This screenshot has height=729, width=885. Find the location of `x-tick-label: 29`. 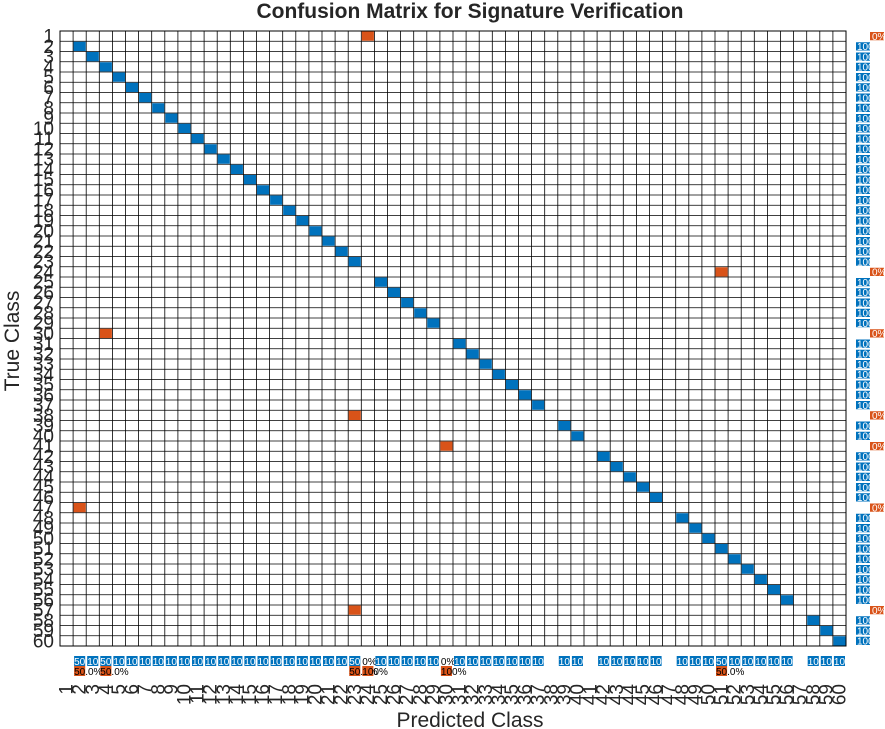

x-tick-label: 29 is located at coordinates (433, 694).